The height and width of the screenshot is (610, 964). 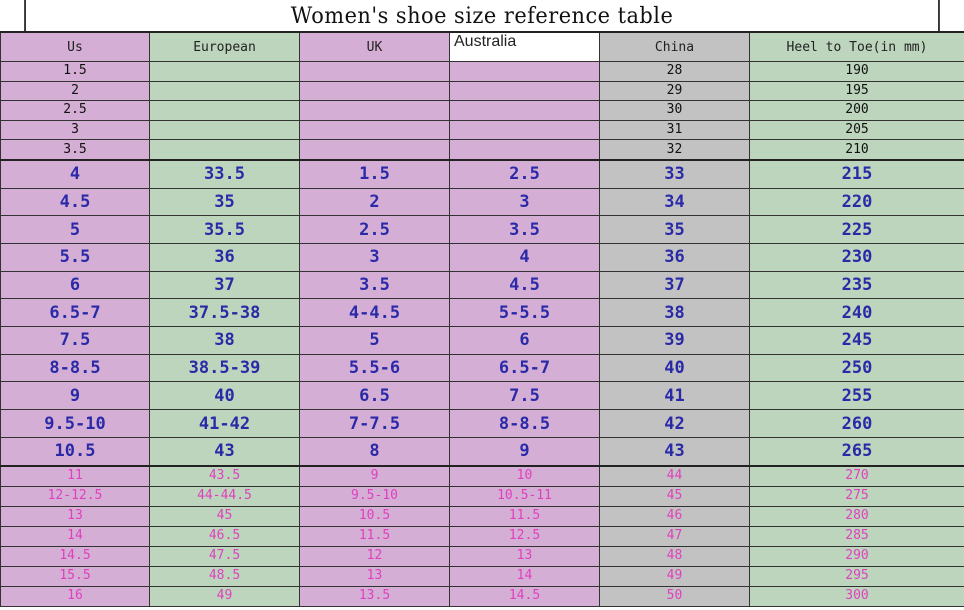 What do you see at coordinates (224, 285) in the screenshot?
I see `cell-european: 37` at bounding box center [224, 285].